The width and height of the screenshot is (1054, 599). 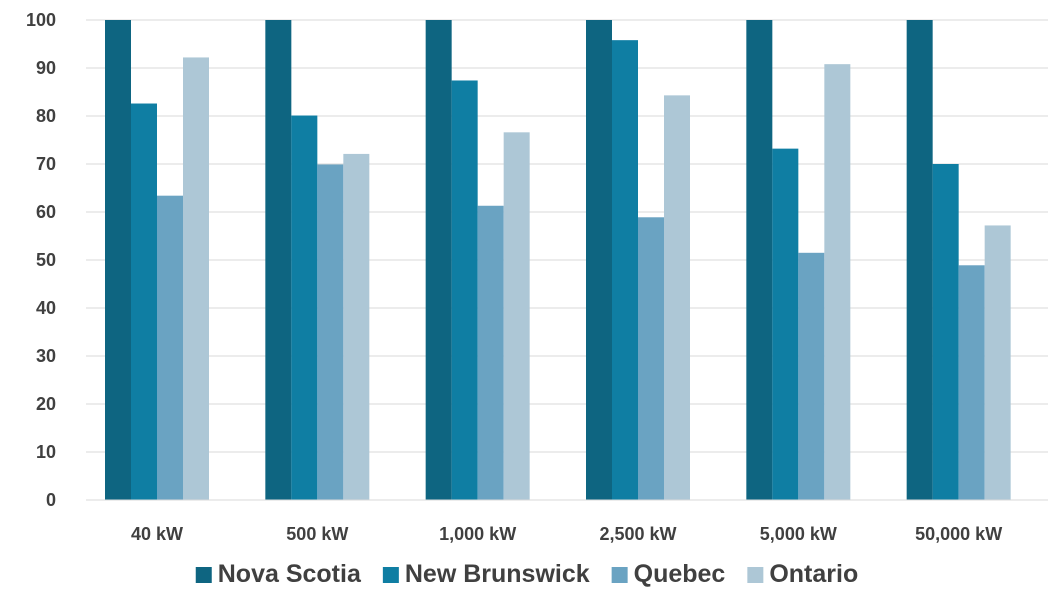 What do you see at coordinates (290, 574) in the screenshot?
I see `legend-label: Nova Scotia` at bounding box center [290, 574].